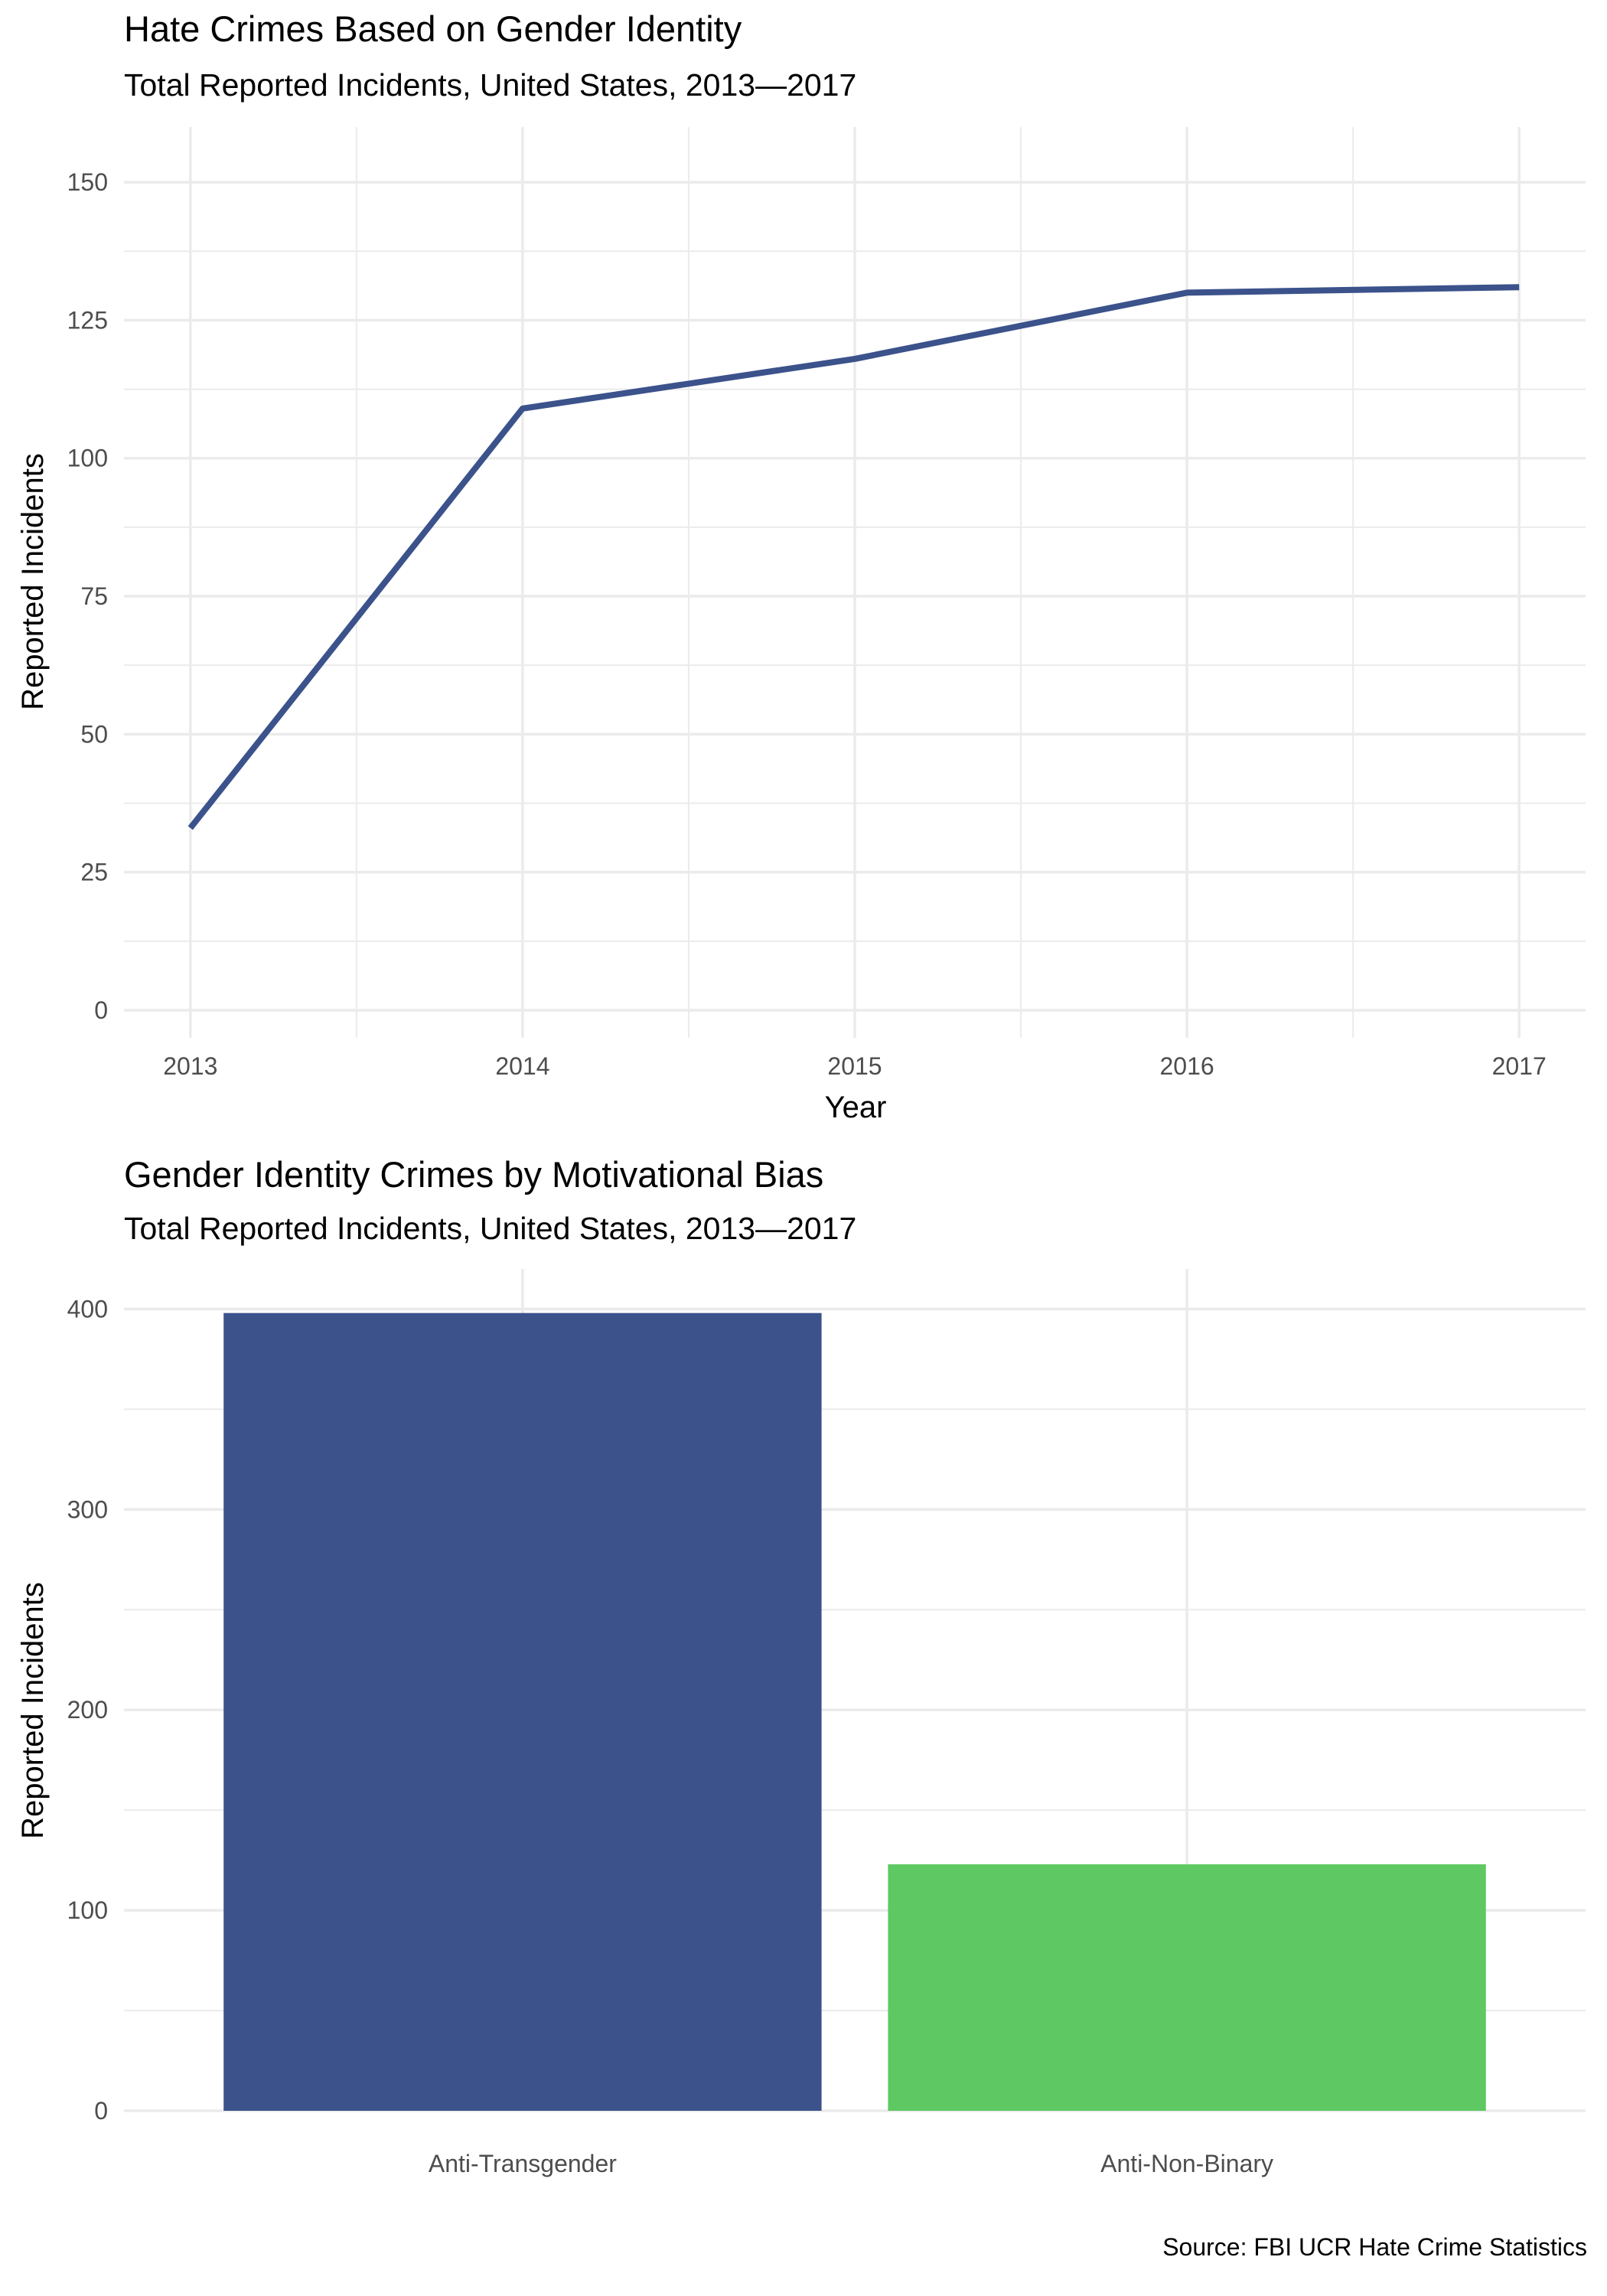 This screenshot has width=1607, height=2296. I want to click on bar-anti-non-binary, so click(1187, 1987).